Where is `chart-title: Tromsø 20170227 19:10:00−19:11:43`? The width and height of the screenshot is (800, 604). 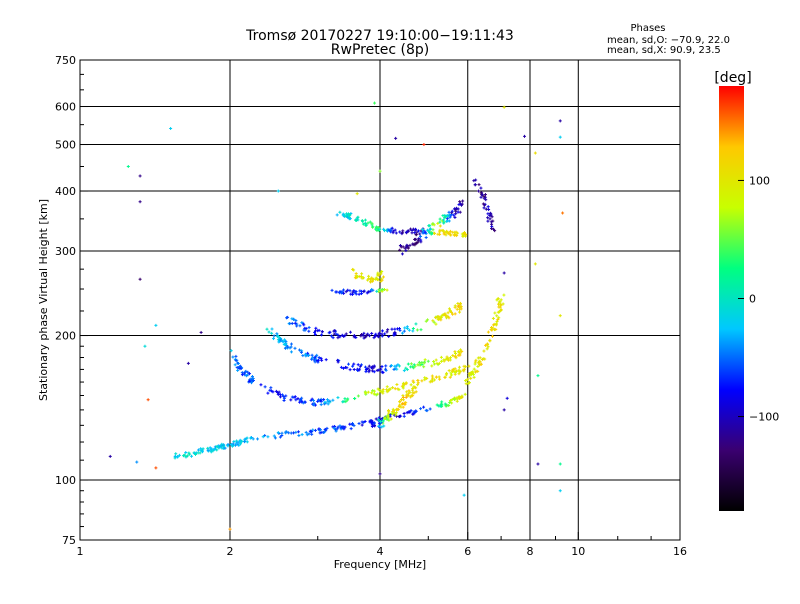
chart-title: Tromsø 20170227 19:10:00−19:11:43 is located at coordinates (379, 36).